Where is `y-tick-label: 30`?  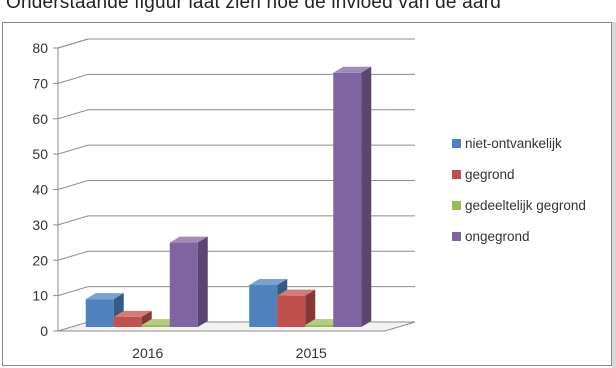
y-tick-label: 30 is located at coordinates (40, 225).